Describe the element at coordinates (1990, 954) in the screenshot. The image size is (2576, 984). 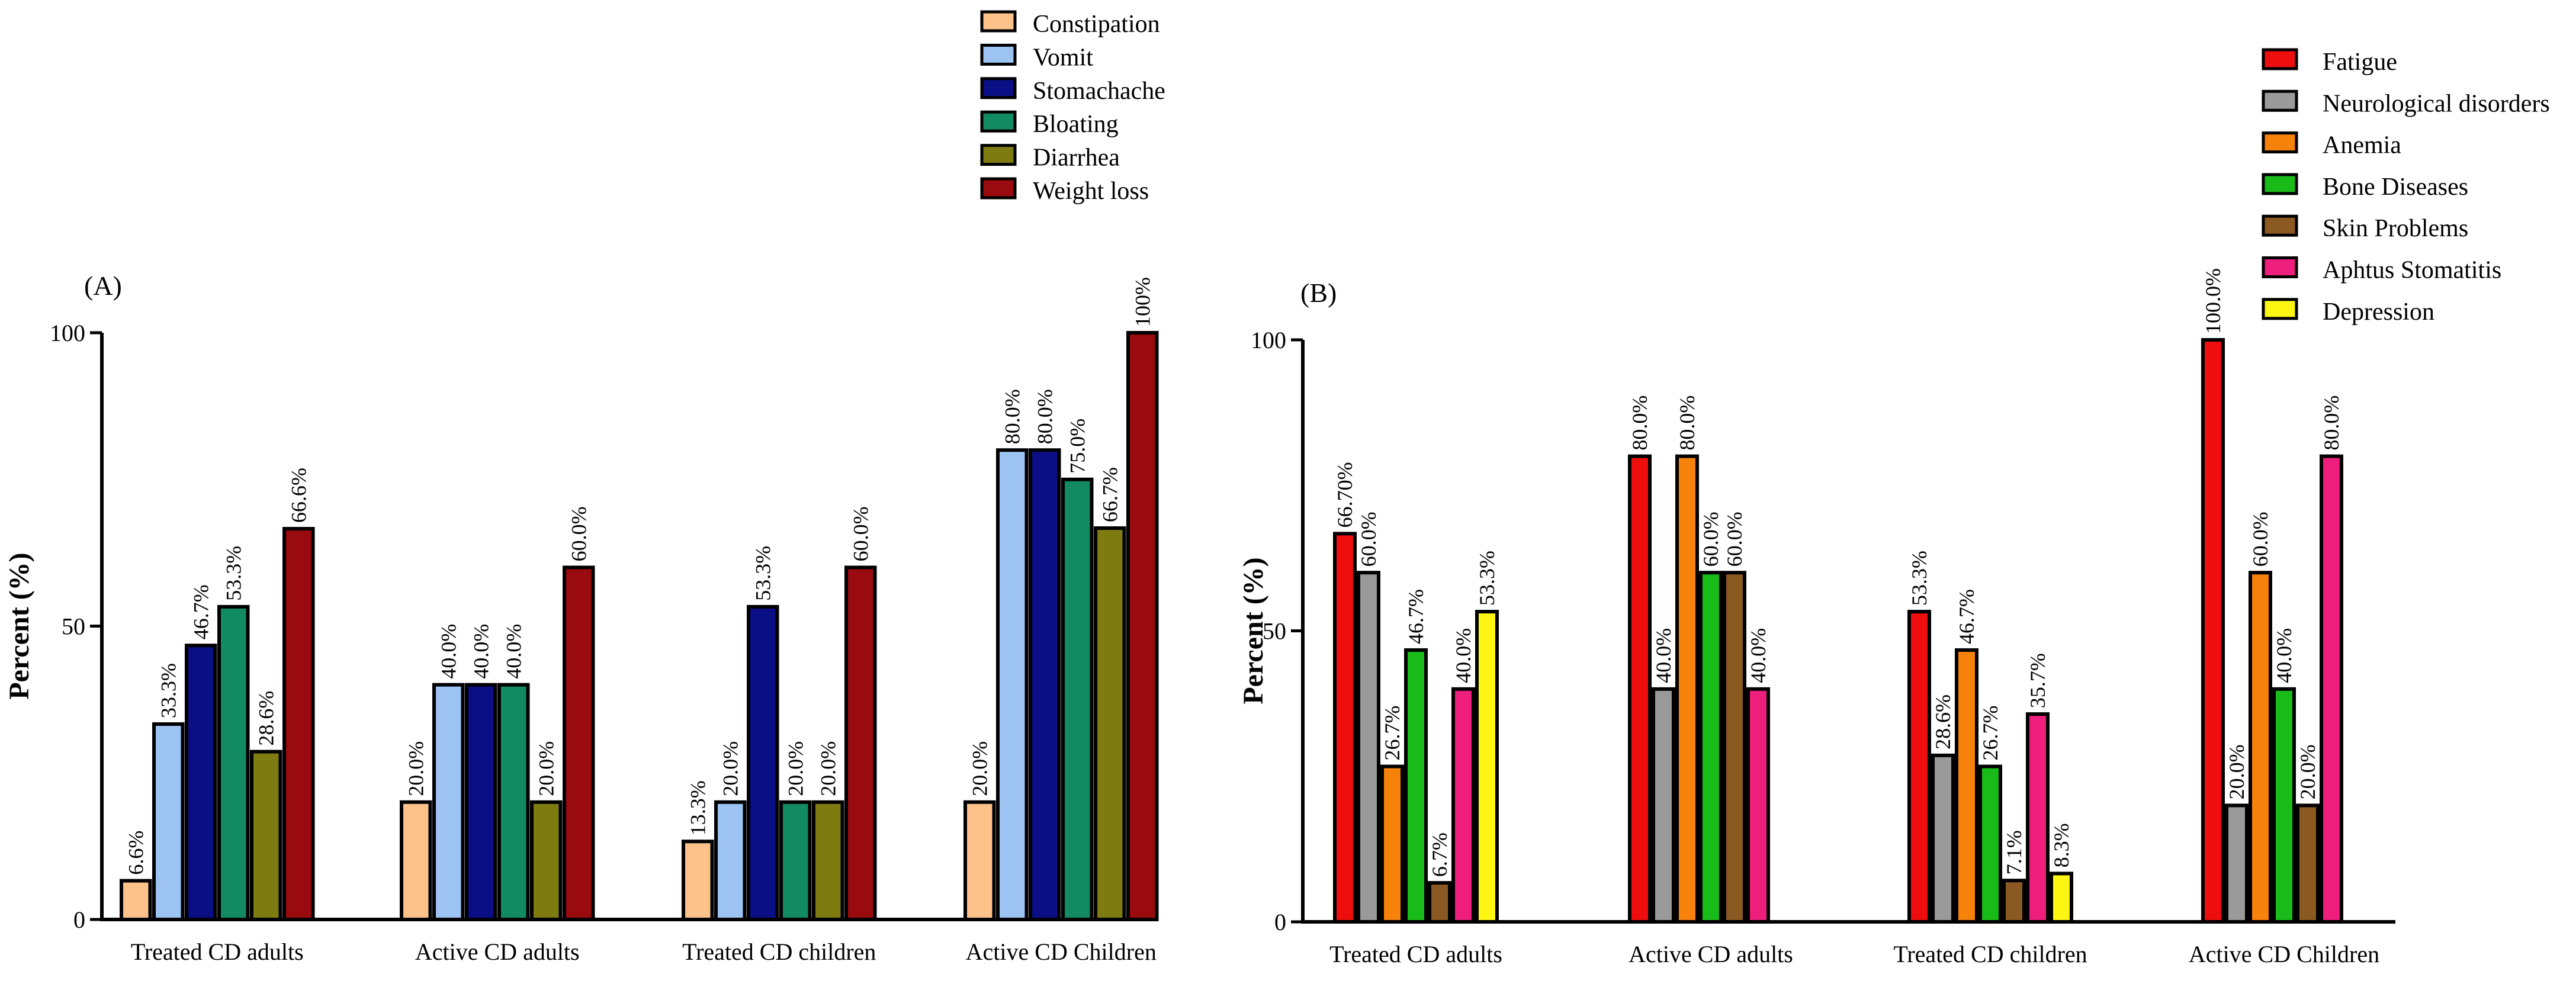
I see `panel-b-category-label: Treated CD children` at that location.